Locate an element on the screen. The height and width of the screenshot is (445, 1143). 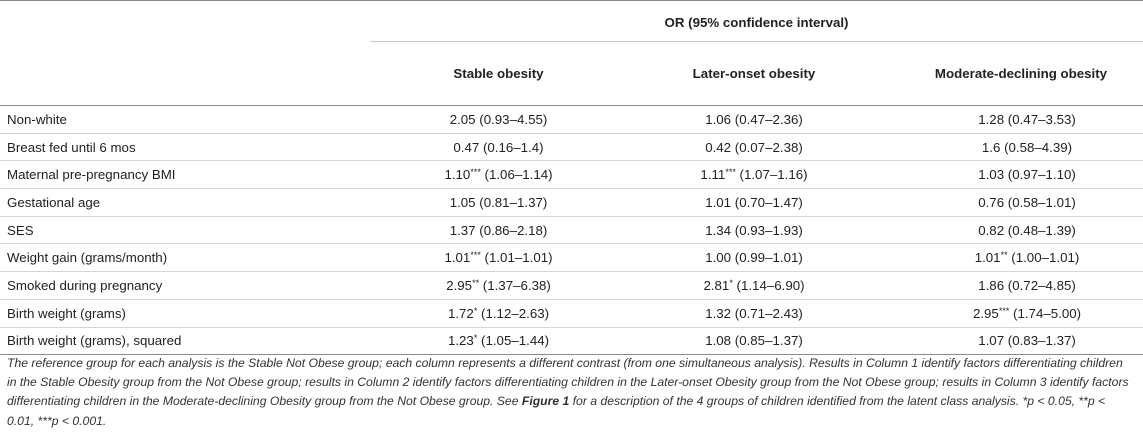
cell-c2: 1.06 (0.47–2.36) is located at coordinates (754, 119).